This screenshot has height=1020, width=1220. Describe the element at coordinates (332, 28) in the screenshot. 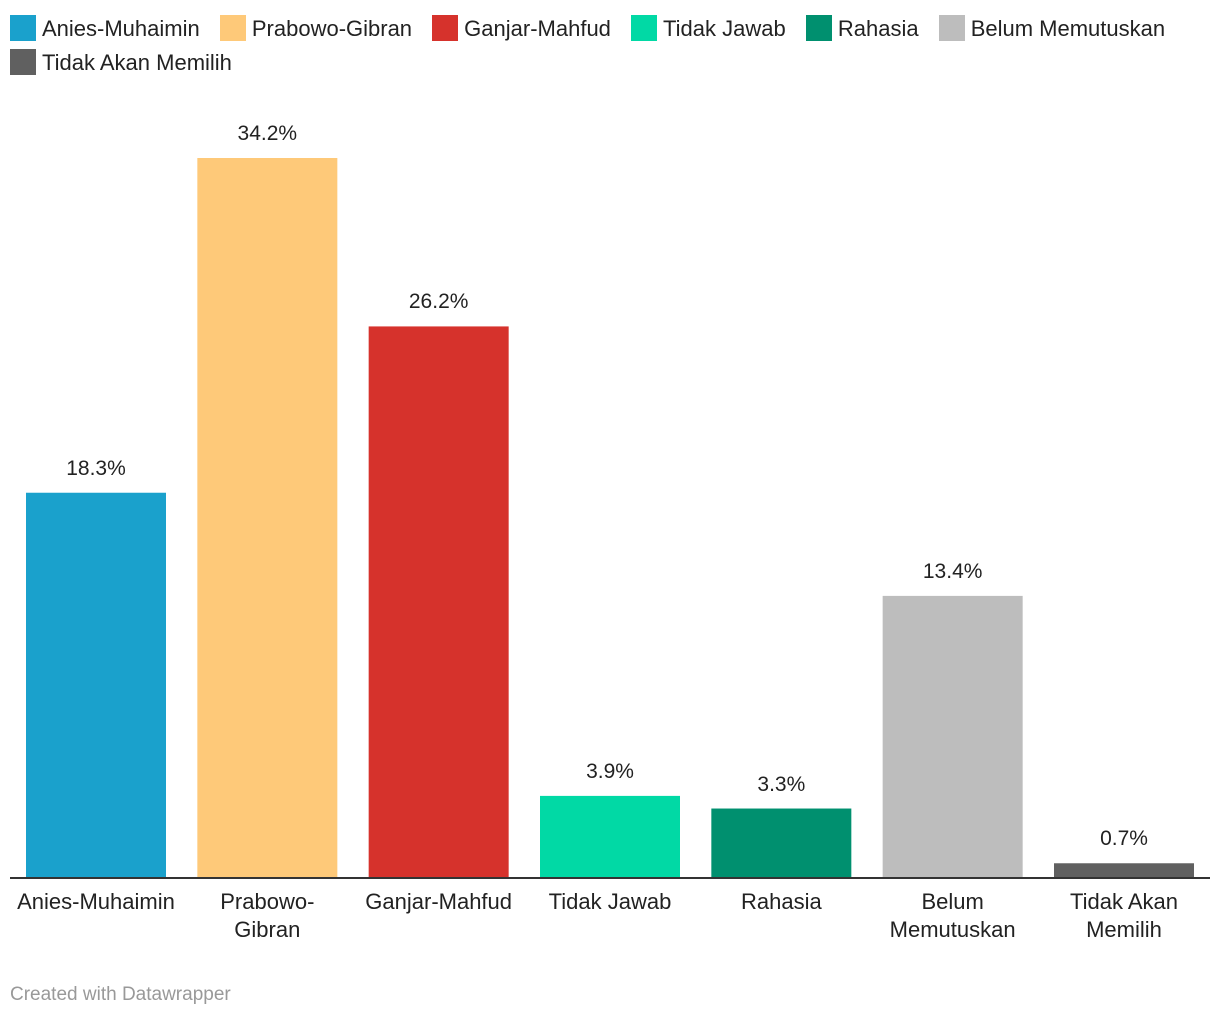

I see `legend-label: Prabowo-Gibran` at that location.